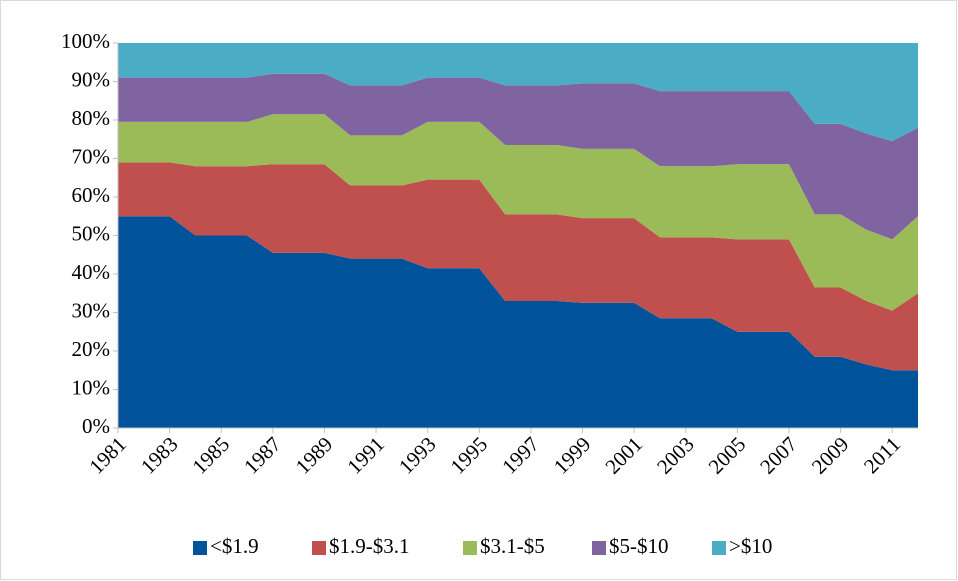 This screenshot has height=581, width=958. What do you see at coordinates (91, 79) in the screenshot?
I see `y-tick-label: 90%` at bounding box center [91, 79].